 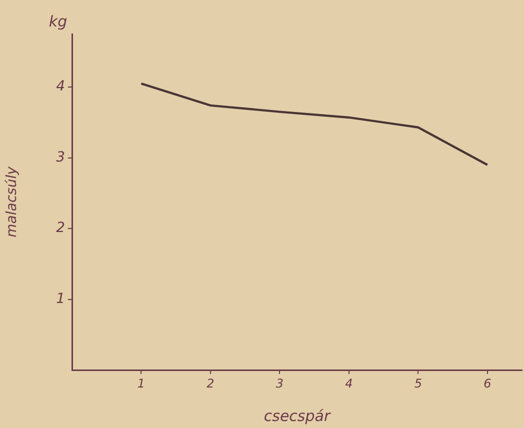 What do you see at coordinates (488, 383) in the screenshot?
I see `x-tick-label: 6` at bounding box center [488, 383].